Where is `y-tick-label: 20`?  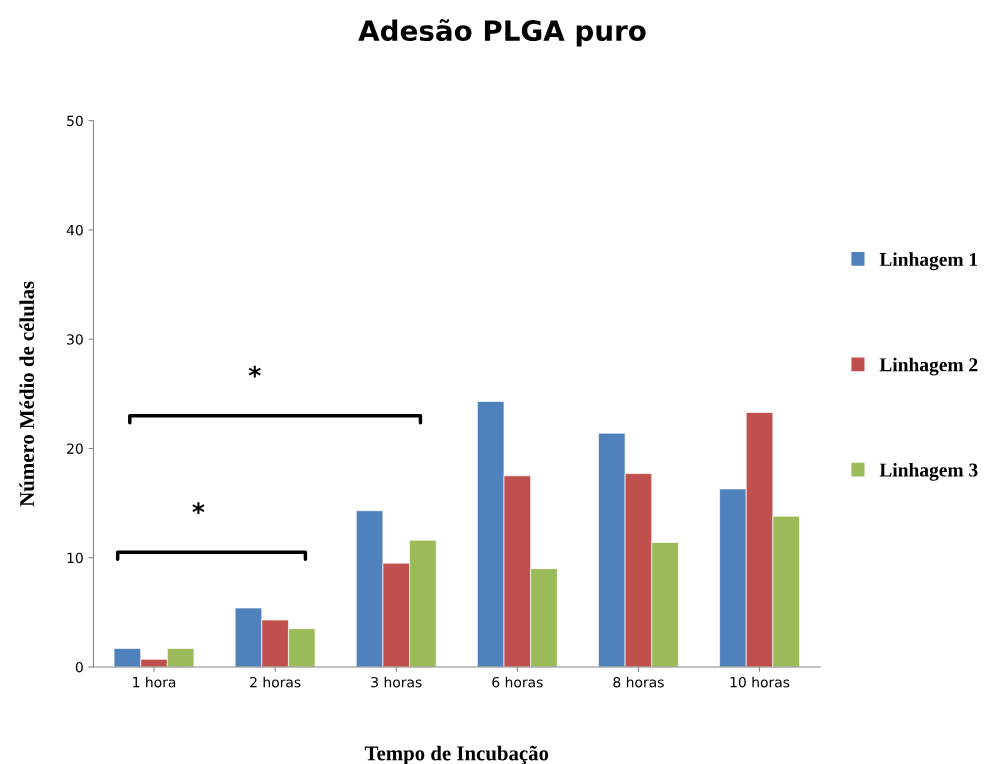 y-tick-label: 20 is located at coordinates (75, 448).